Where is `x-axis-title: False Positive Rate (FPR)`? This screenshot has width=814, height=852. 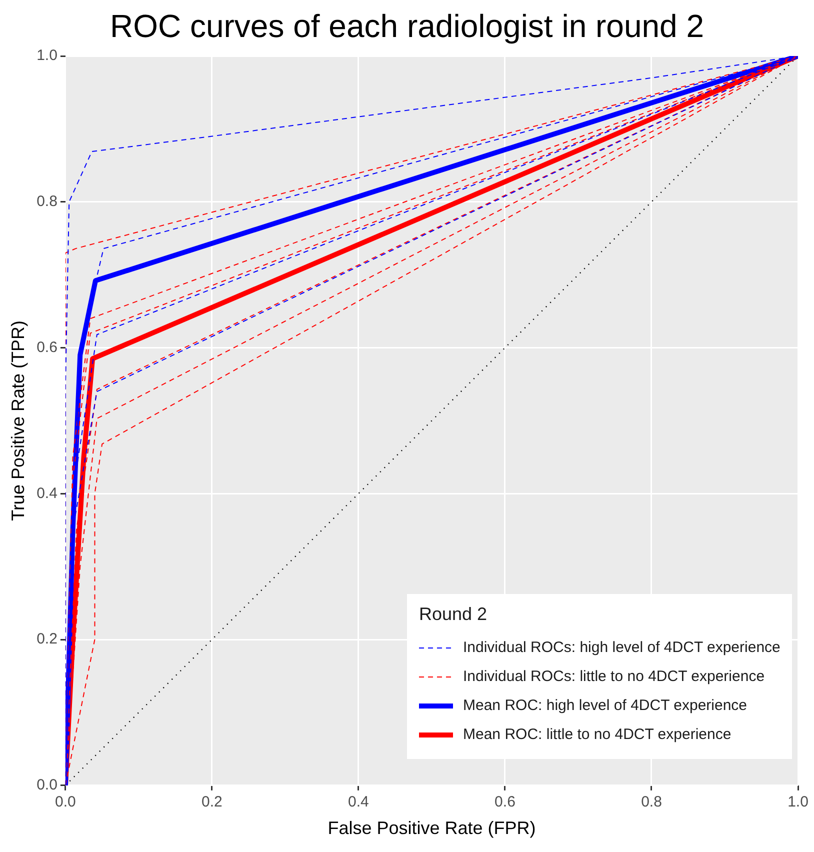
x-axis-title: False Positive Rate (FPR) is located at coordinates (432, 828).